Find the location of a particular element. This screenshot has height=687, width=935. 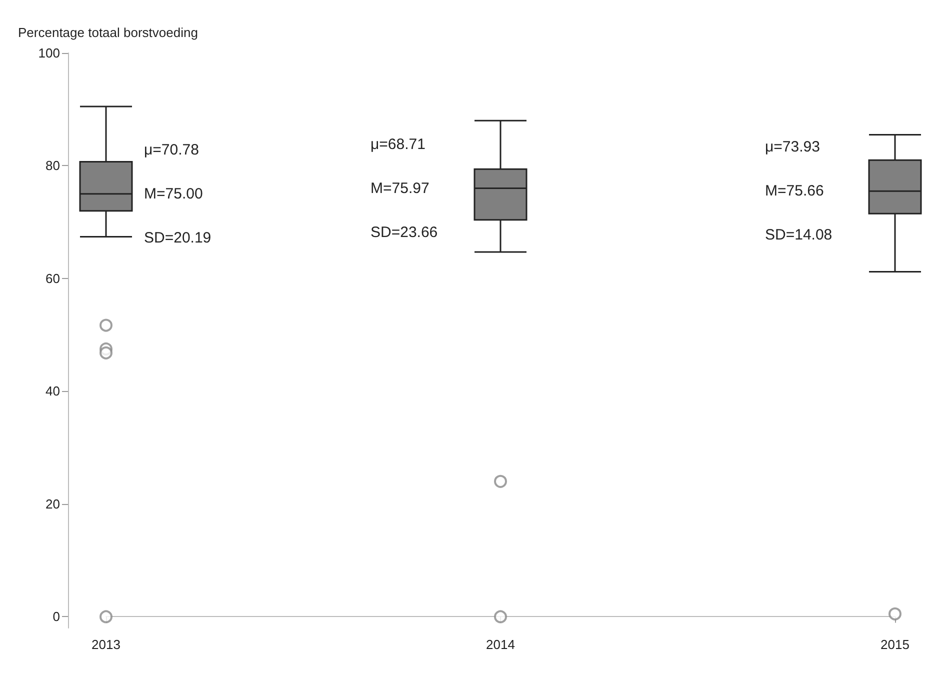

y-tick-label: 100 is located at coordinates (49, 53).